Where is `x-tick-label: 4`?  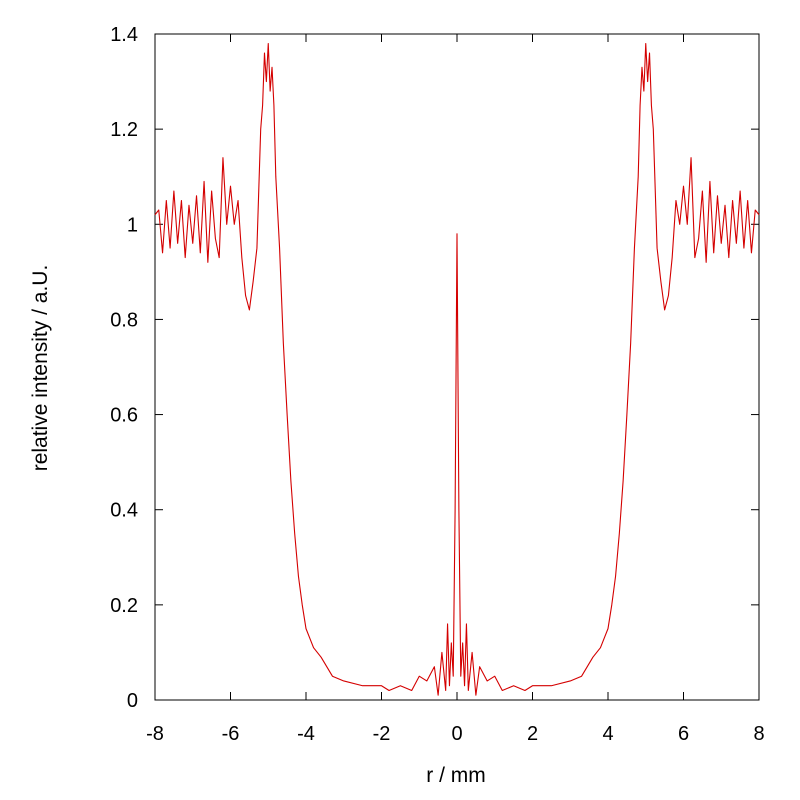
x-tick-label: 4 is located at coordinates (607, 734).